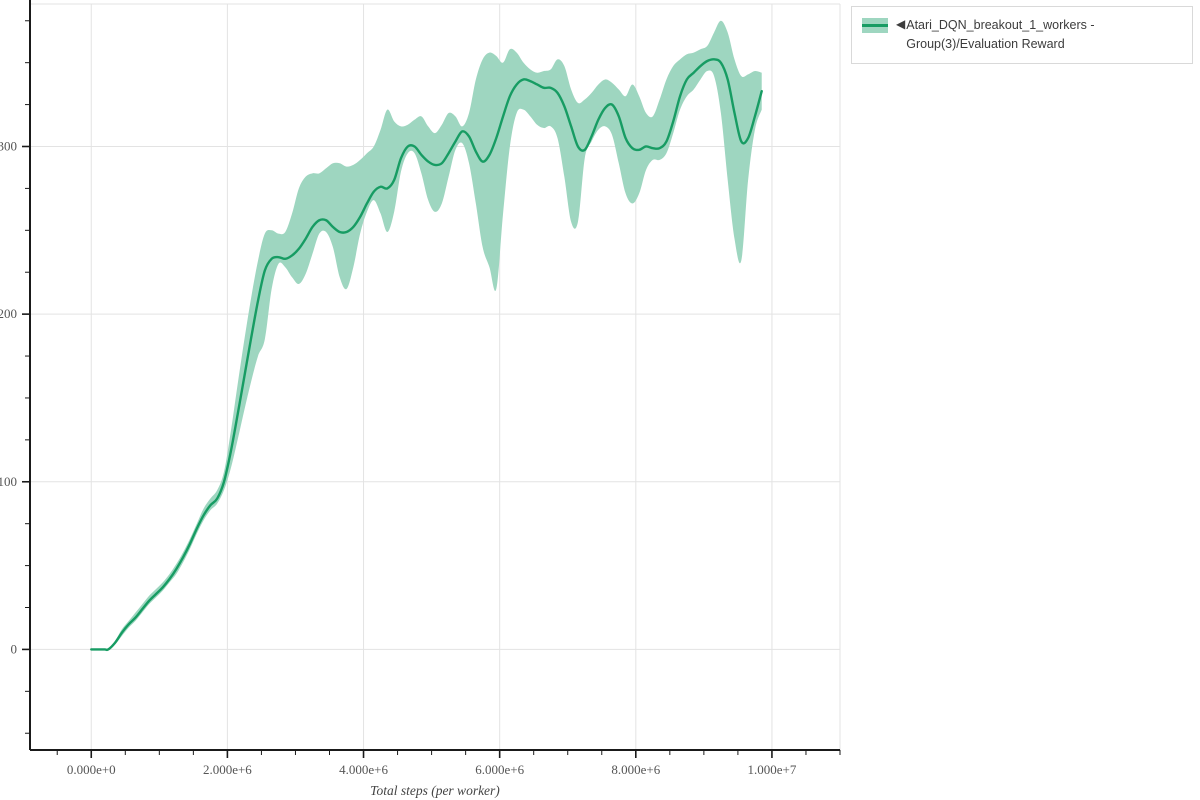 Image resolution: width=1200 pixels, height=800 pixels. I want to click on y-axis-ticks: 0 100 200 300, so click(15, 377).